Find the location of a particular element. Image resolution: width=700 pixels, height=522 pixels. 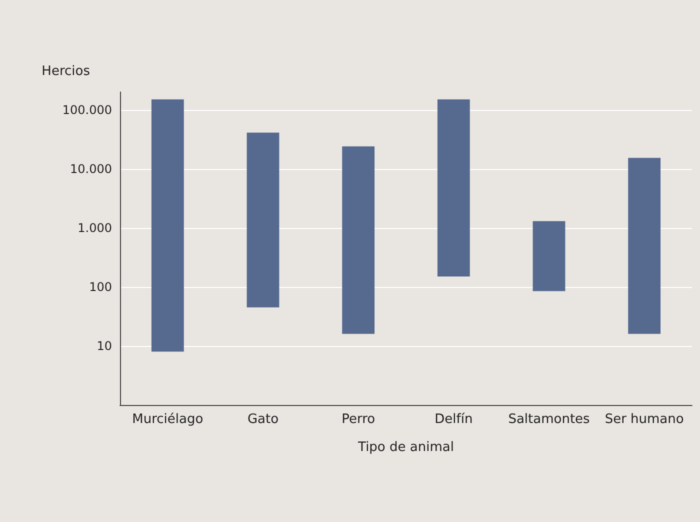

x-tick-label: Saltamontes is located at coordinates (549, 419).